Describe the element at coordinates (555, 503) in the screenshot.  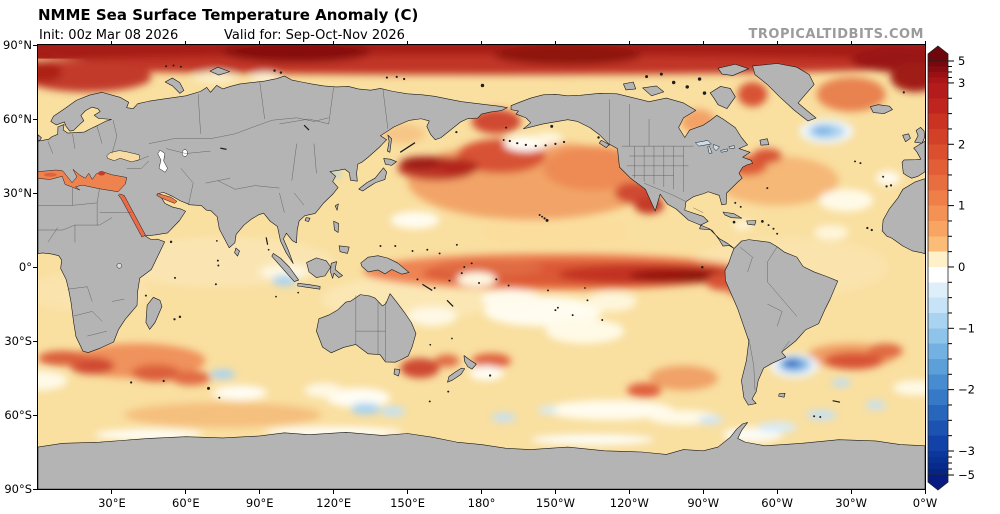
I see `x-axis-label: 150°W` at that location.